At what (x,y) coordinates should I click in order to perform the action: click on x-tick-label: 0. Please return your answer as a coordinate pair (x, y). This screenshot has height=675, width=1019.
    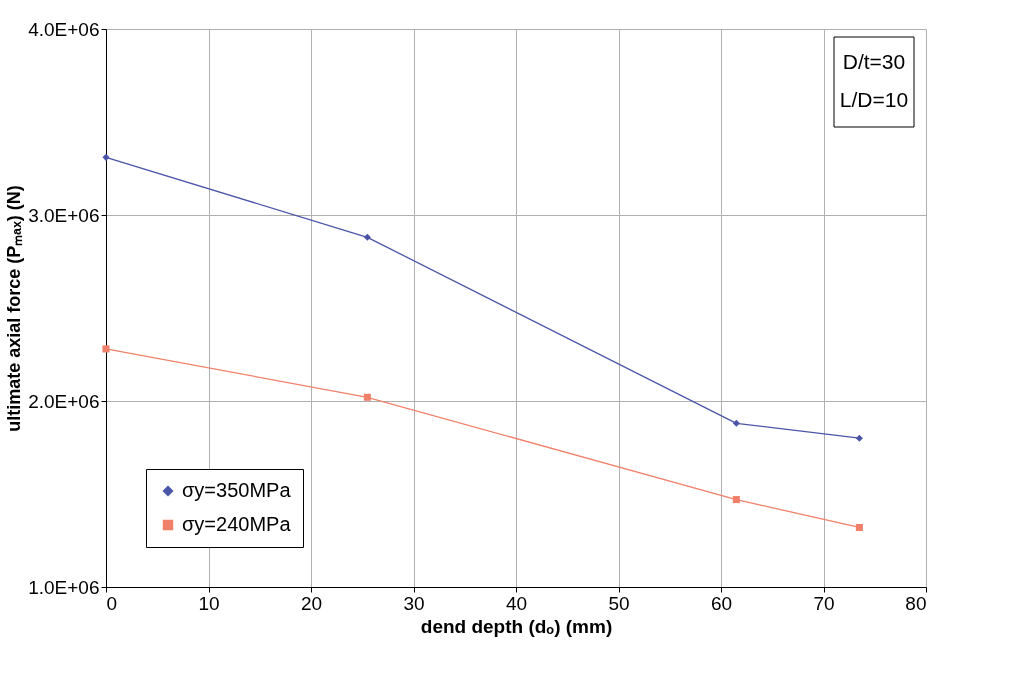
    Looking at the image, I should click on (112, 603).